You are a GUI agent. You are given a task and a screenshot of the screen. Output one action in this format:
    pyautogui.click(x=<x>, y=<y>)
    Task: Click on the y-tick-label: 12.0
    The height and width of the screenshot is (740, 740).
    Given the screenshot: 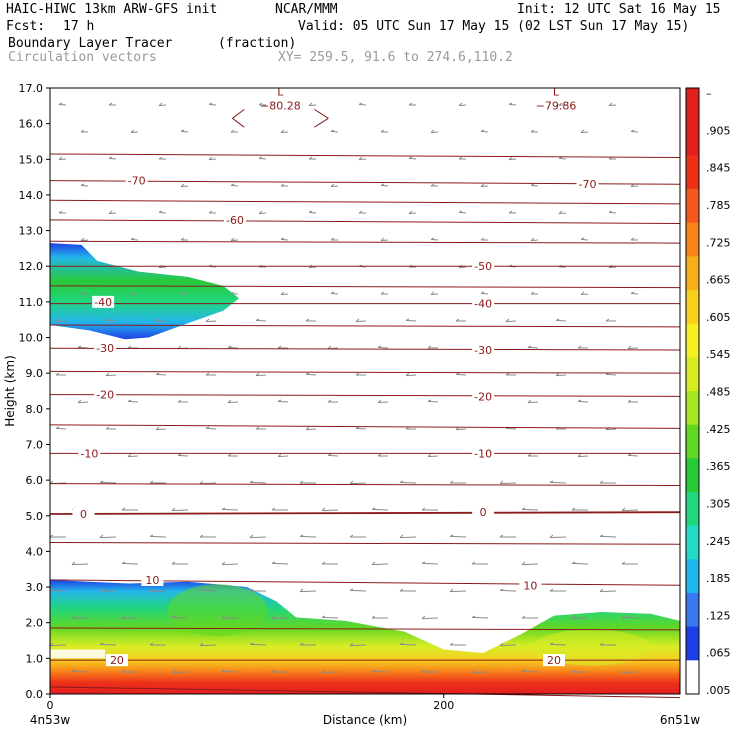 What is the action you would take?
    pyautogui.click(x=31, y=266)
    